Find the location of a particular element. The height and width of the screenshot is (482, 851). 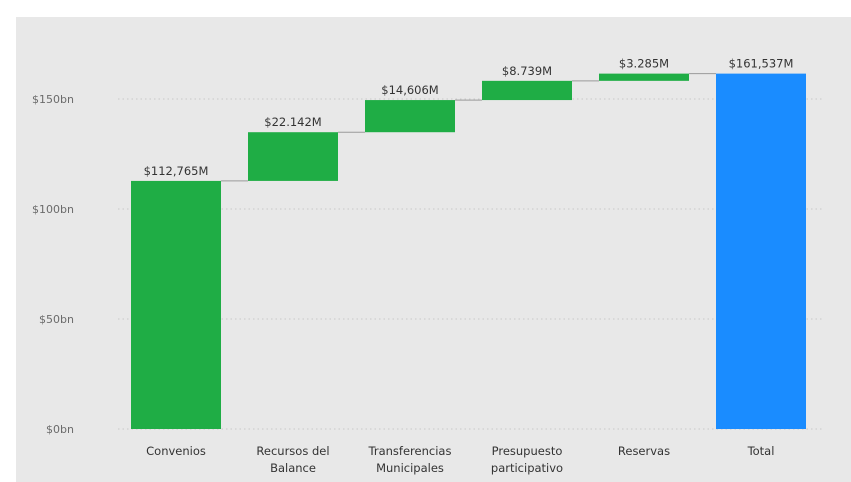

category-label-line: participativo is located at coordinates (527, 468).